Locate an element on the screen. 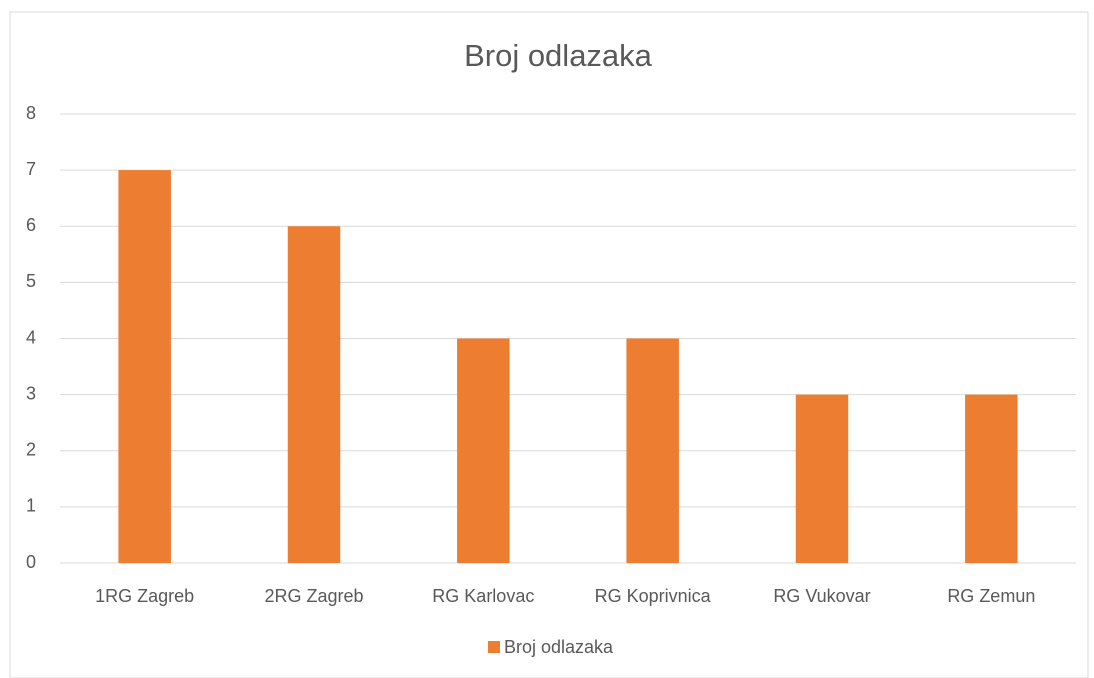 The width and height of the screenshot is (1094, 678). x-tick-label: RG Koprivnica is located at coordinates (653, 596).